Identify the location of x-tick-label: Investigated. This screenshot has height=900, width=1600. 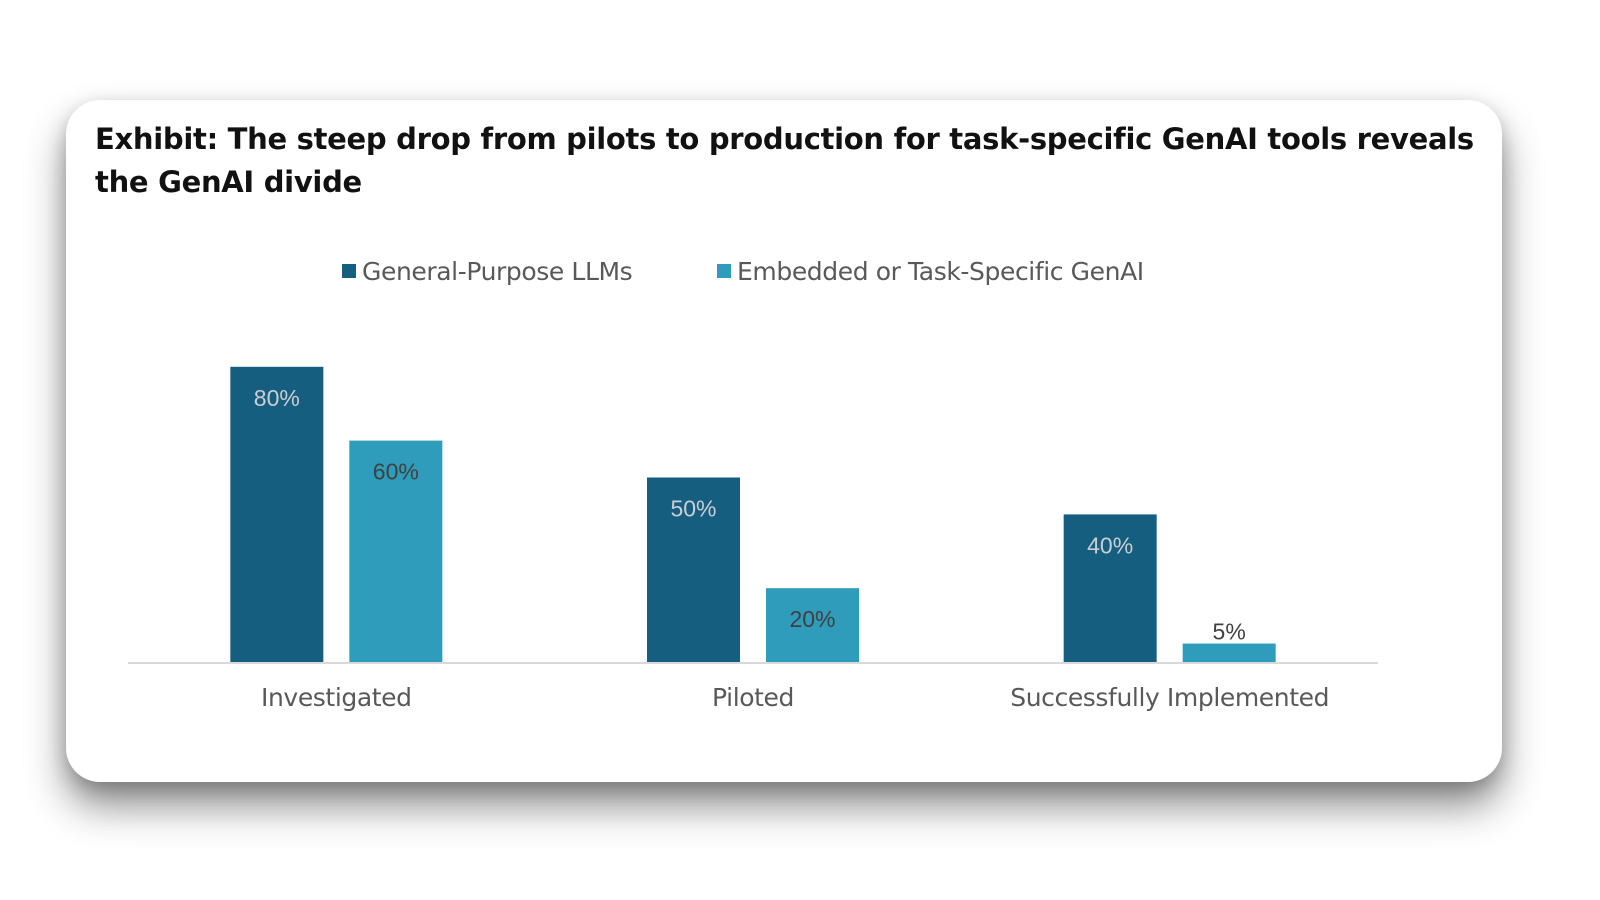
(336, 697).